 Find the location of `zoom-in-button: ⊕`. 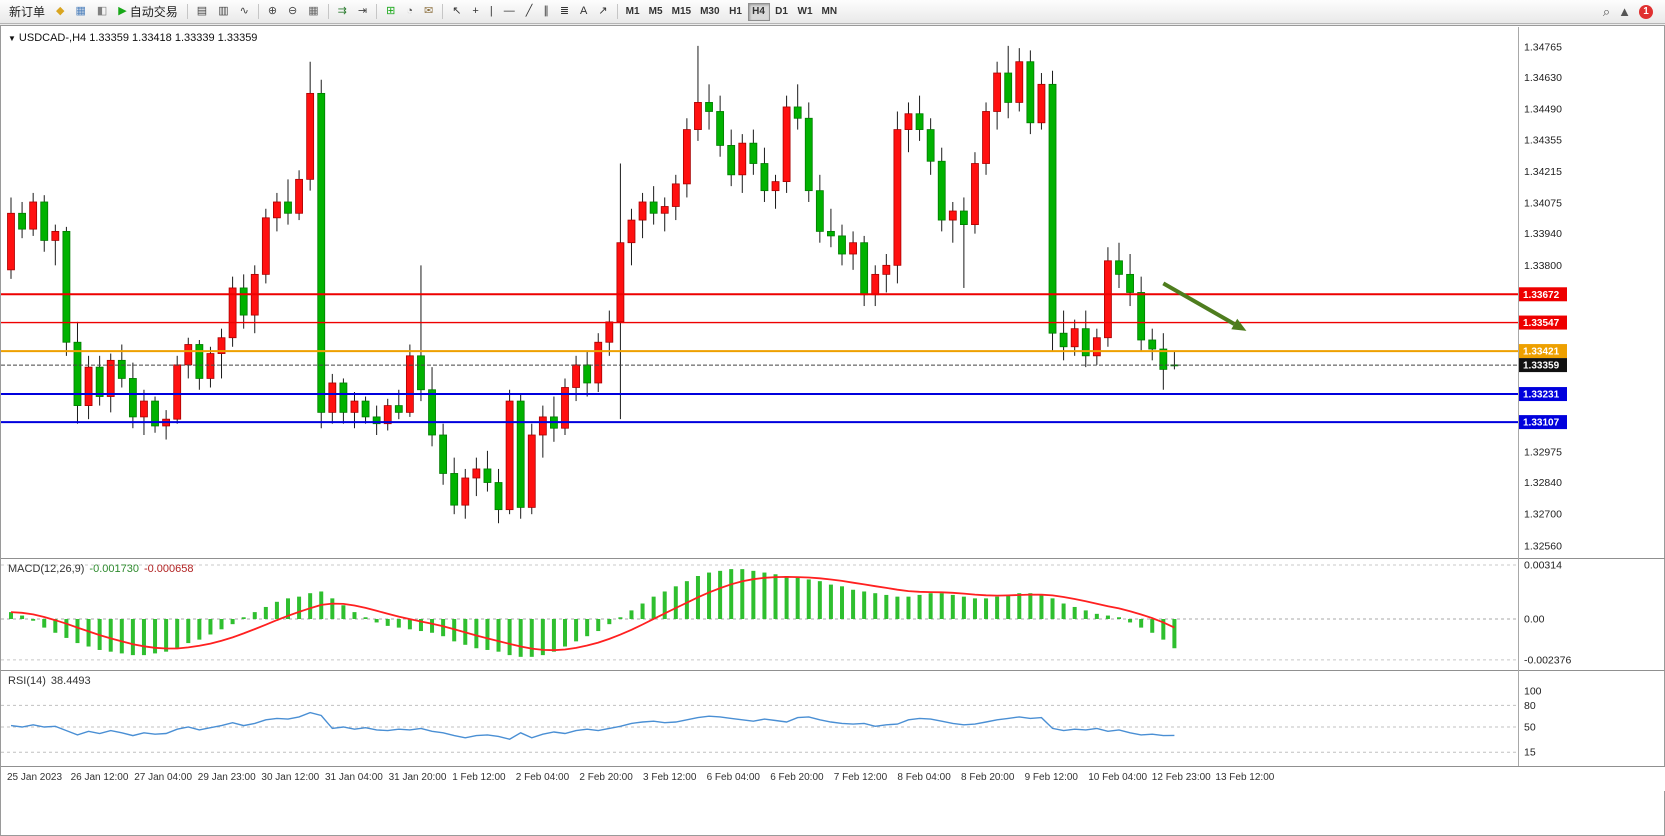

zoom-in-button: ⊕ is located at coordinates (272, 12).